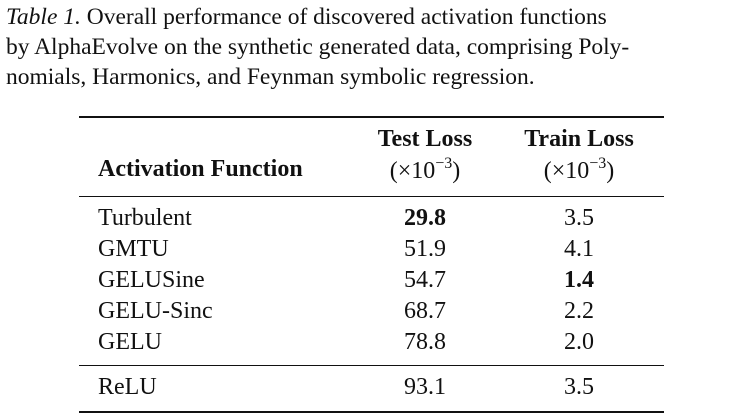 The image size is (738, 419). I want to click on row-gelu-sinc-name: GELU-Sinc, so click(155, 311).